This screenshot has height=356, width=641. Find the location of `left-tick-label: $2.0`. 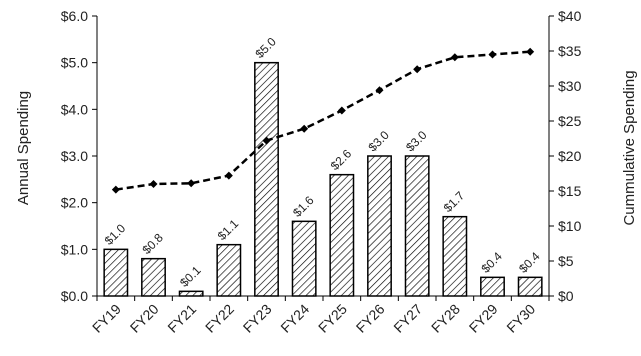

left-tick-label: $2.0 is located at coordinates (74, 203).